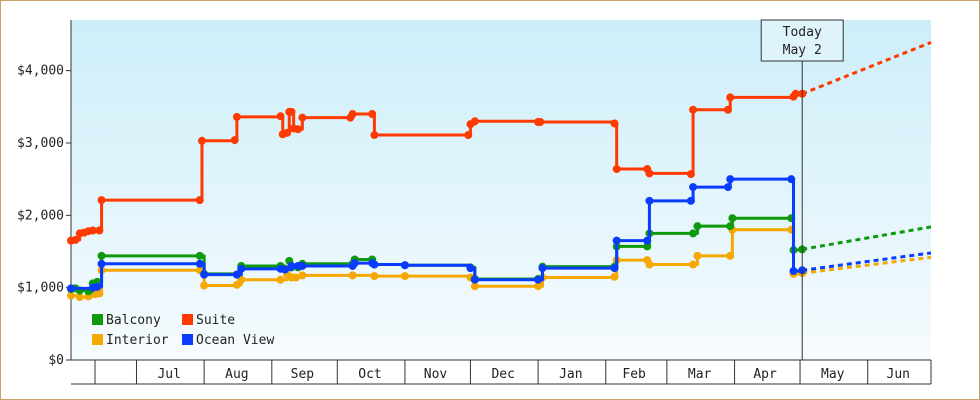 This screenshot has width=980, height=400. What do you see at coordinates (133, 320) in the screenshot?
I see `legend-label: Balcony` at bounding box center [133, 320].